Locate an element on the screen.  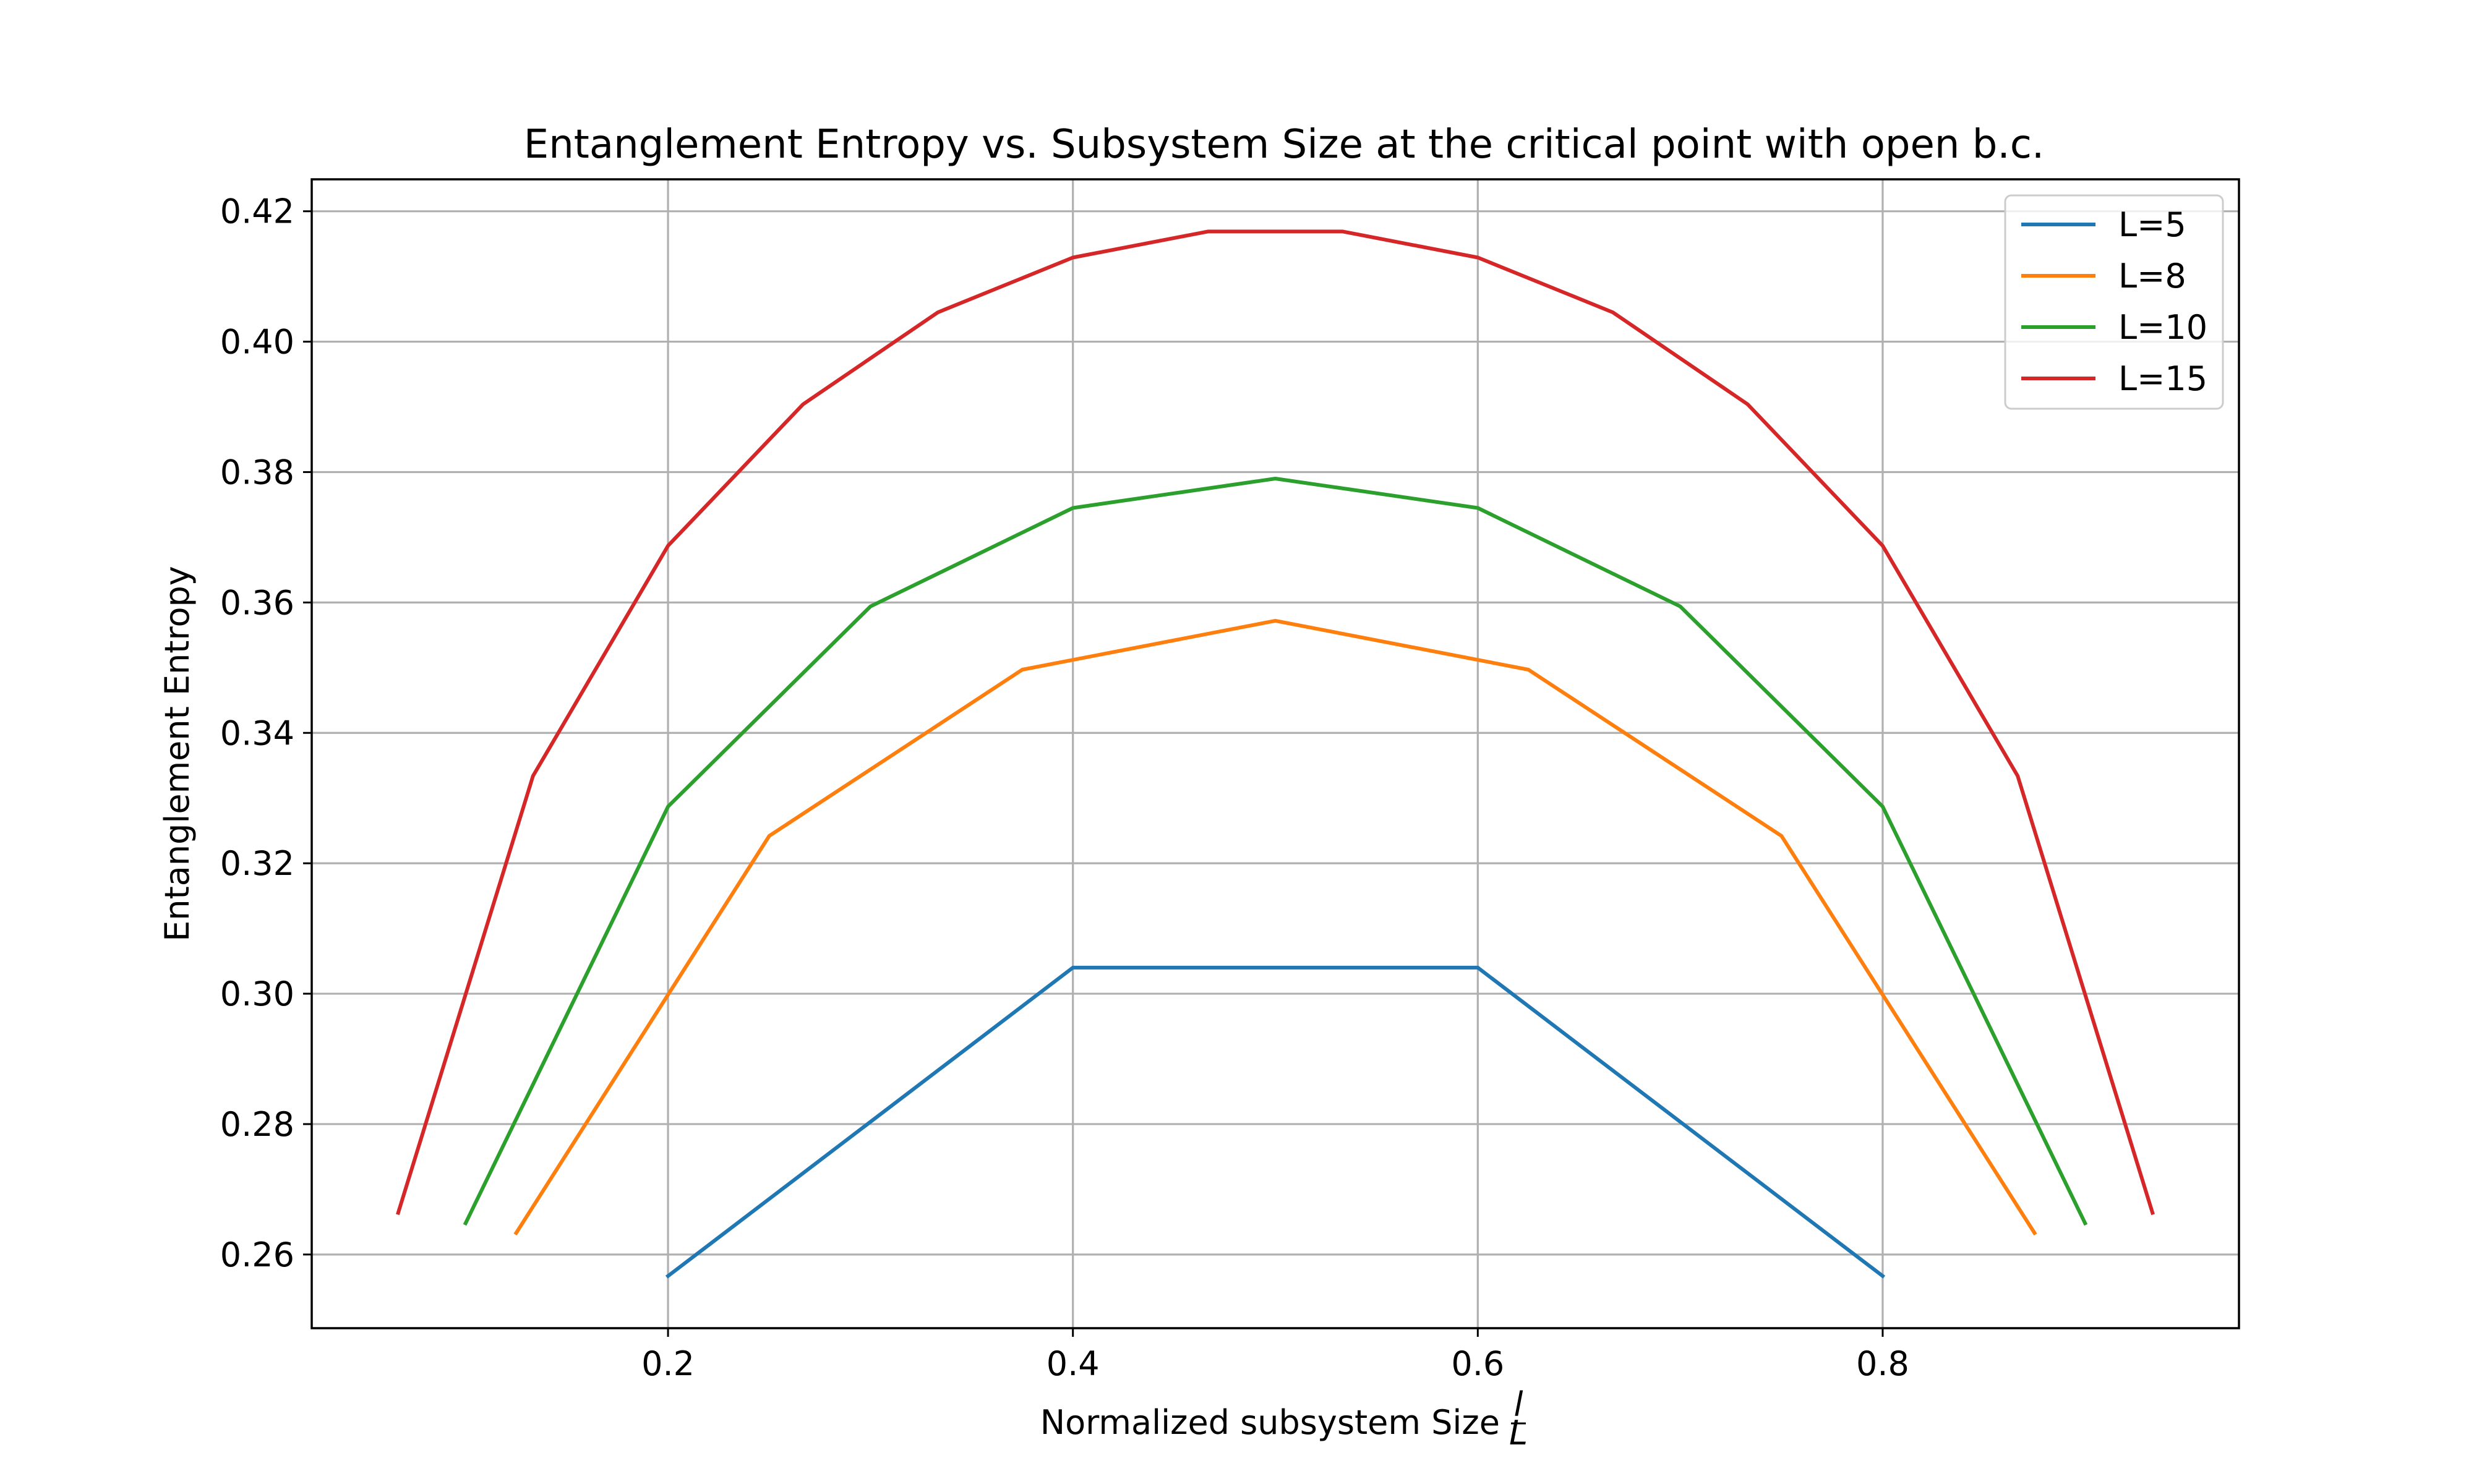
x-axis-ticks: 0.2 0.4 0.6 0.8 is located at coordinates (1275, 1355).